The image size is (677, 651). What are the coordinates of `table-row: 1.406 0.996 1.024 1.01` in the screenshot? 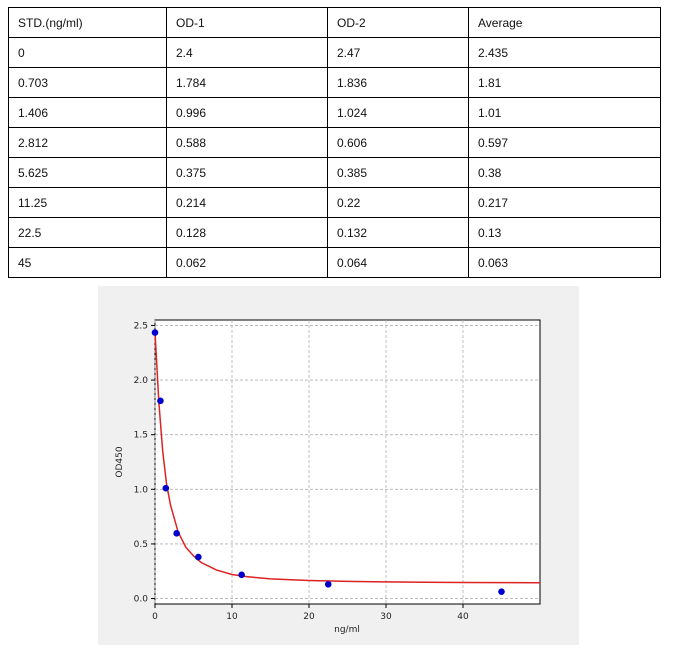 It's located at (334, 112).